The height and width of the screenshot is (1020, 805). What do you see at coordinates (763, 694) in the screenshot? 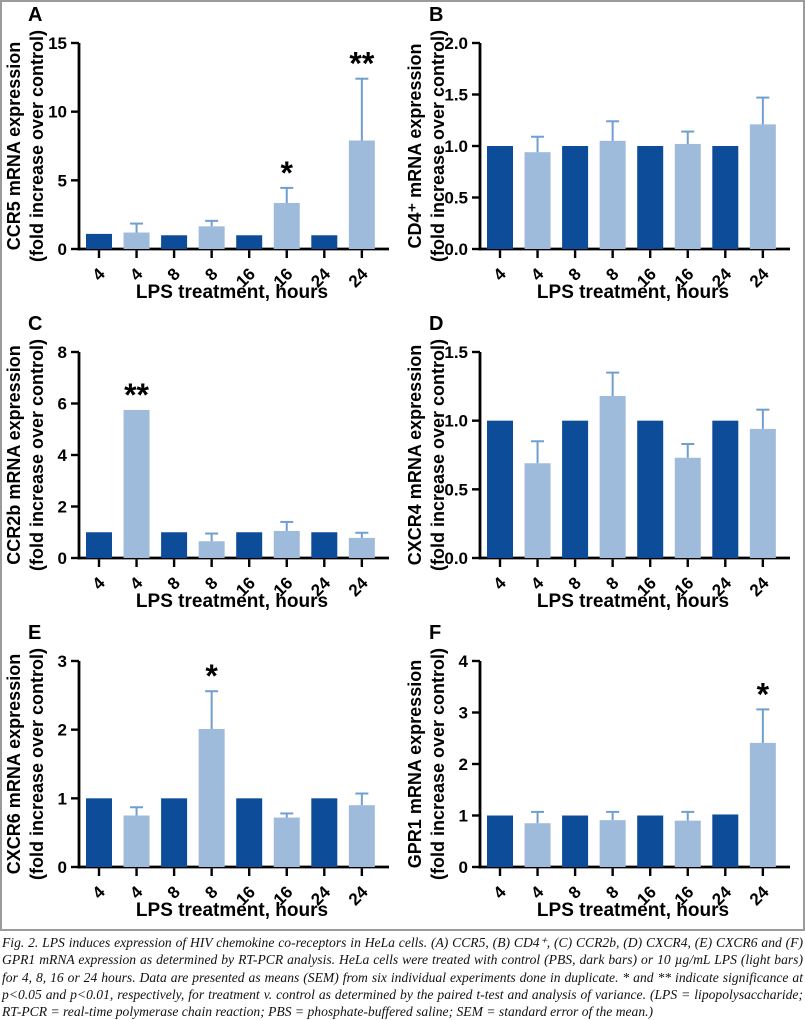
I see `significance-marker: *` at bounding box center [763, 694].